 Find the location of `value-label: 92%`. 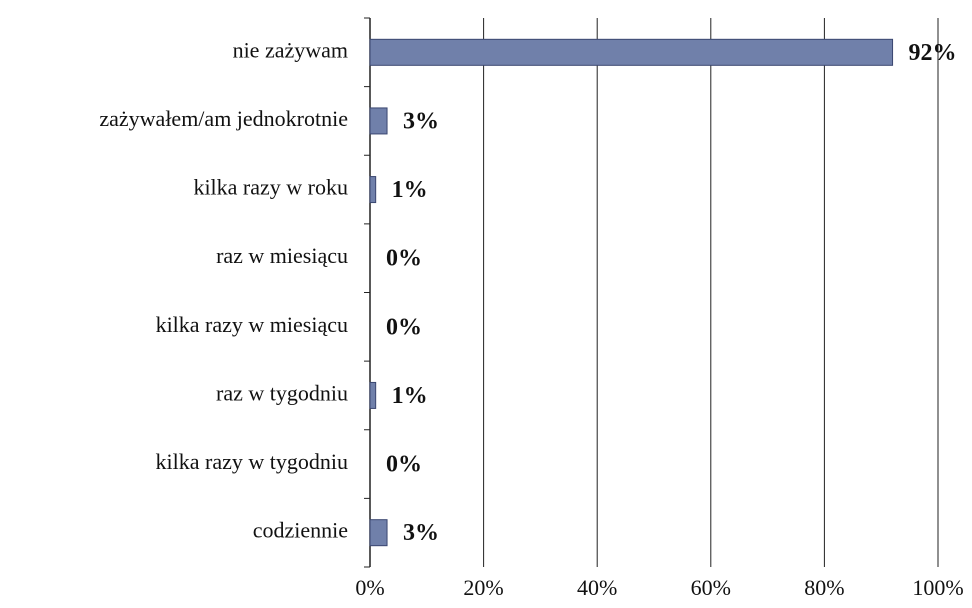

value-label: 92% is located at coordinates (933, 53).